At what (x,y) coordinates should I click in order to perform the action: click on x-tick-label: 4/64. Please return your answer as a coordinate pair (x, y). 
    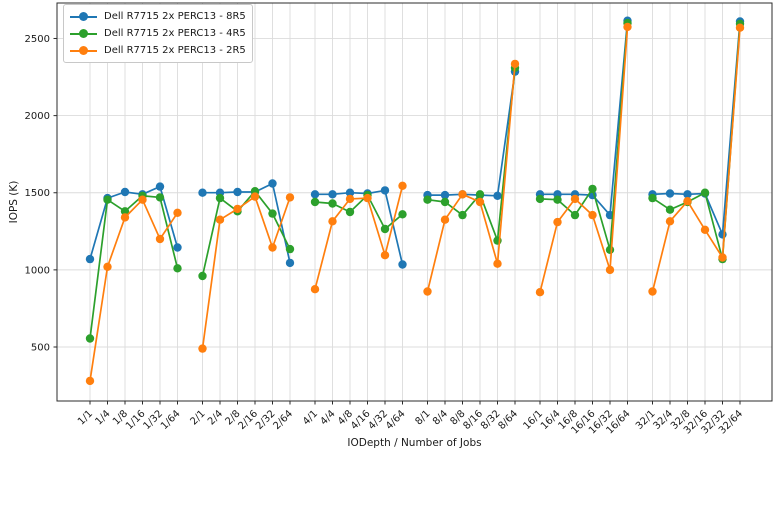
    Looking at the image, I should click on (396, 420).